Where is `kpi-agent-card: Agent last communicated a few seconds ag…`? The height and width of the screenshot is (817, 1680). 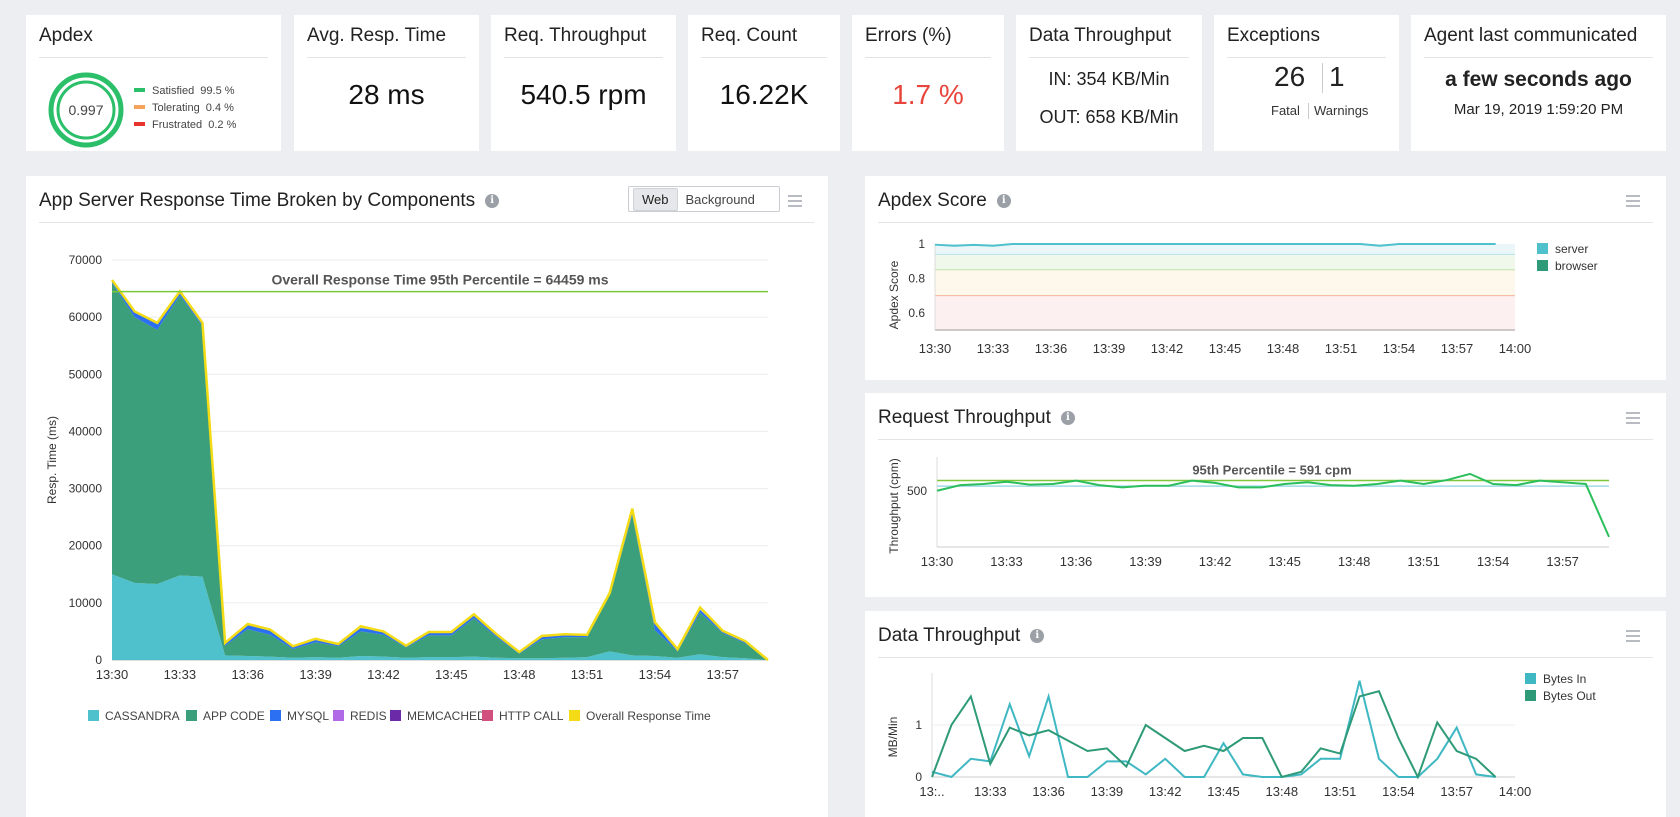
kpi-agent-card: Agent last communicated a few seconds ag… is located at coordinates (1538, 83).